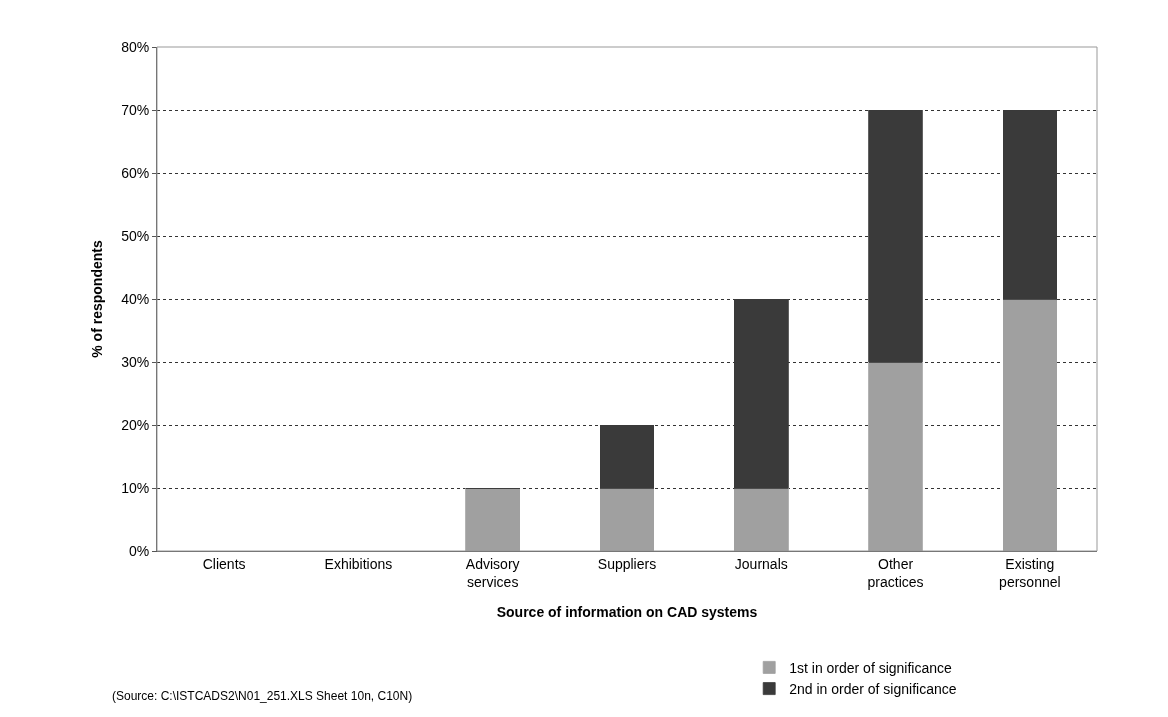  I want to click on y-tick-label: 70%, so click(135, 109).